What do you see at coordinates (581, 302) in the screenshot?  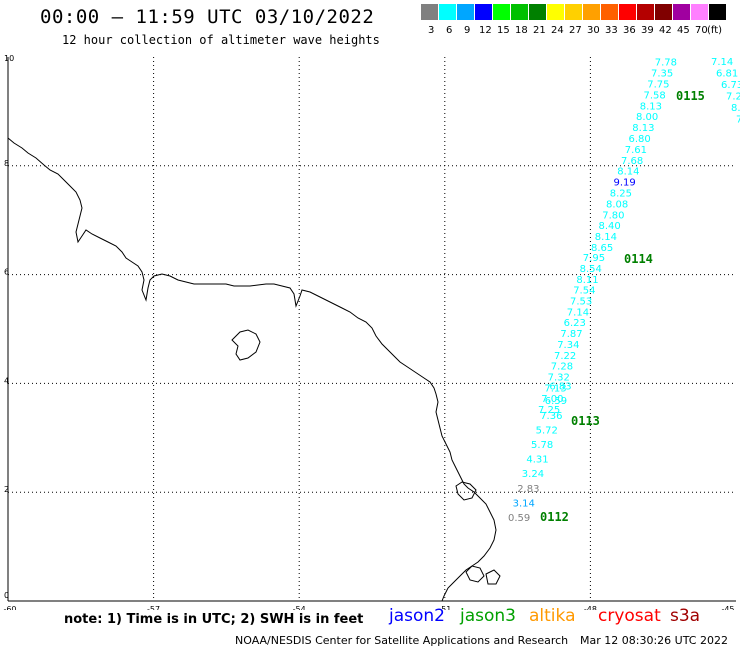 I see `wave-height-value: 7.53` at bounding box center [581, 302].